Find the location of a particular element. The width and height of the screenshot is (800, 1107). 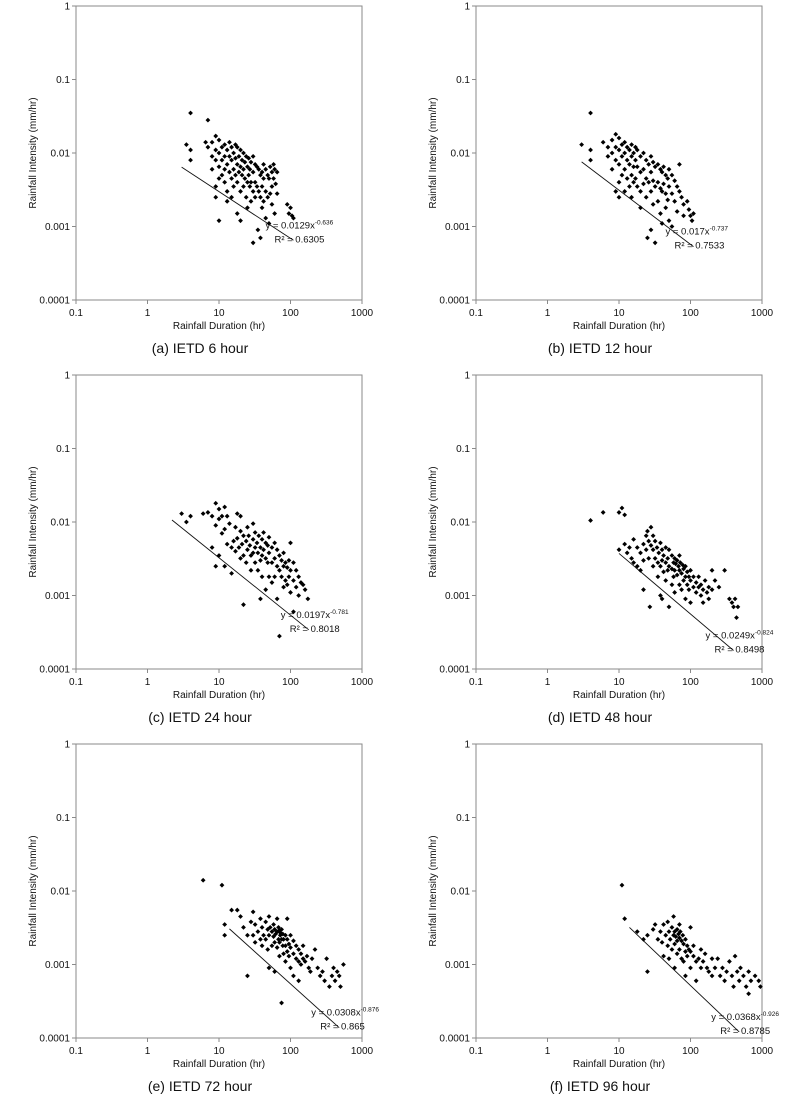

y-tick-label: 1 is located at coordinates (467, 7).